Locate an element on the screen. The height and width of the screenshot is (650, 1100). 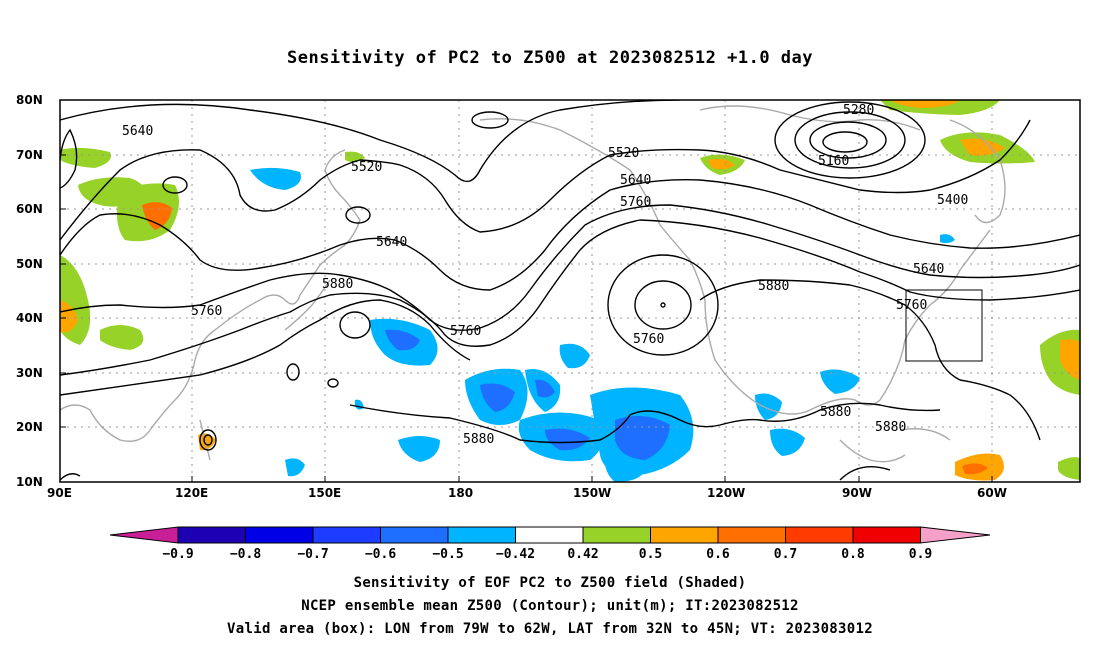
coastline-greenland is located at coordinates (977, 171).